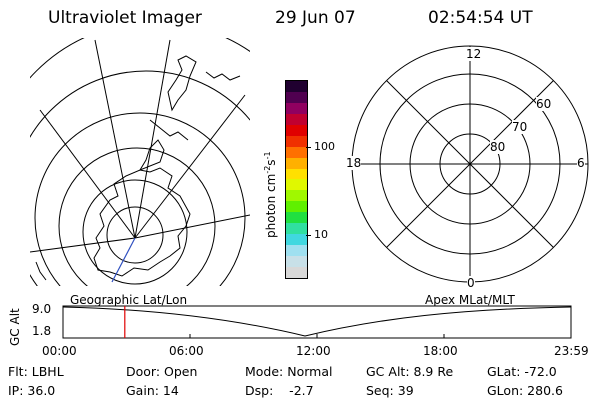  I want to click on info-gc-alt: GC Alt: 8.9 Re, so click(410, 371).